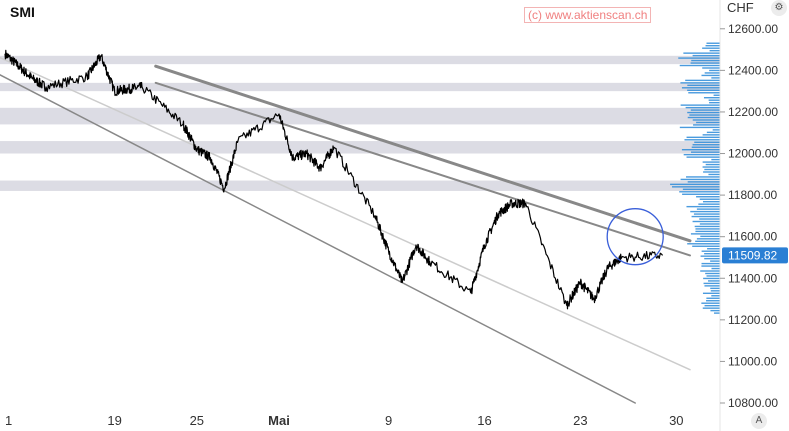 Image resolution: width=789 pixels, height=431 pixels. What do you see at coordinates (753, 154) in the screenshot?
I see `y-tick-label: 12000.00` at bounding box center [753, 154].